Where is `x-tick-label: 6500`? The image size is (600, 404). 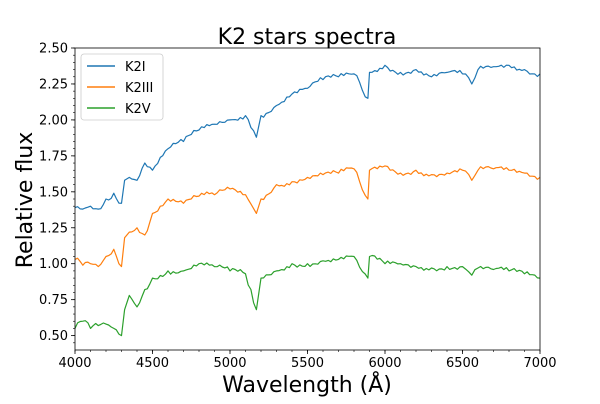
x-tick-label: 6500 is located at coordinates (462, 363).